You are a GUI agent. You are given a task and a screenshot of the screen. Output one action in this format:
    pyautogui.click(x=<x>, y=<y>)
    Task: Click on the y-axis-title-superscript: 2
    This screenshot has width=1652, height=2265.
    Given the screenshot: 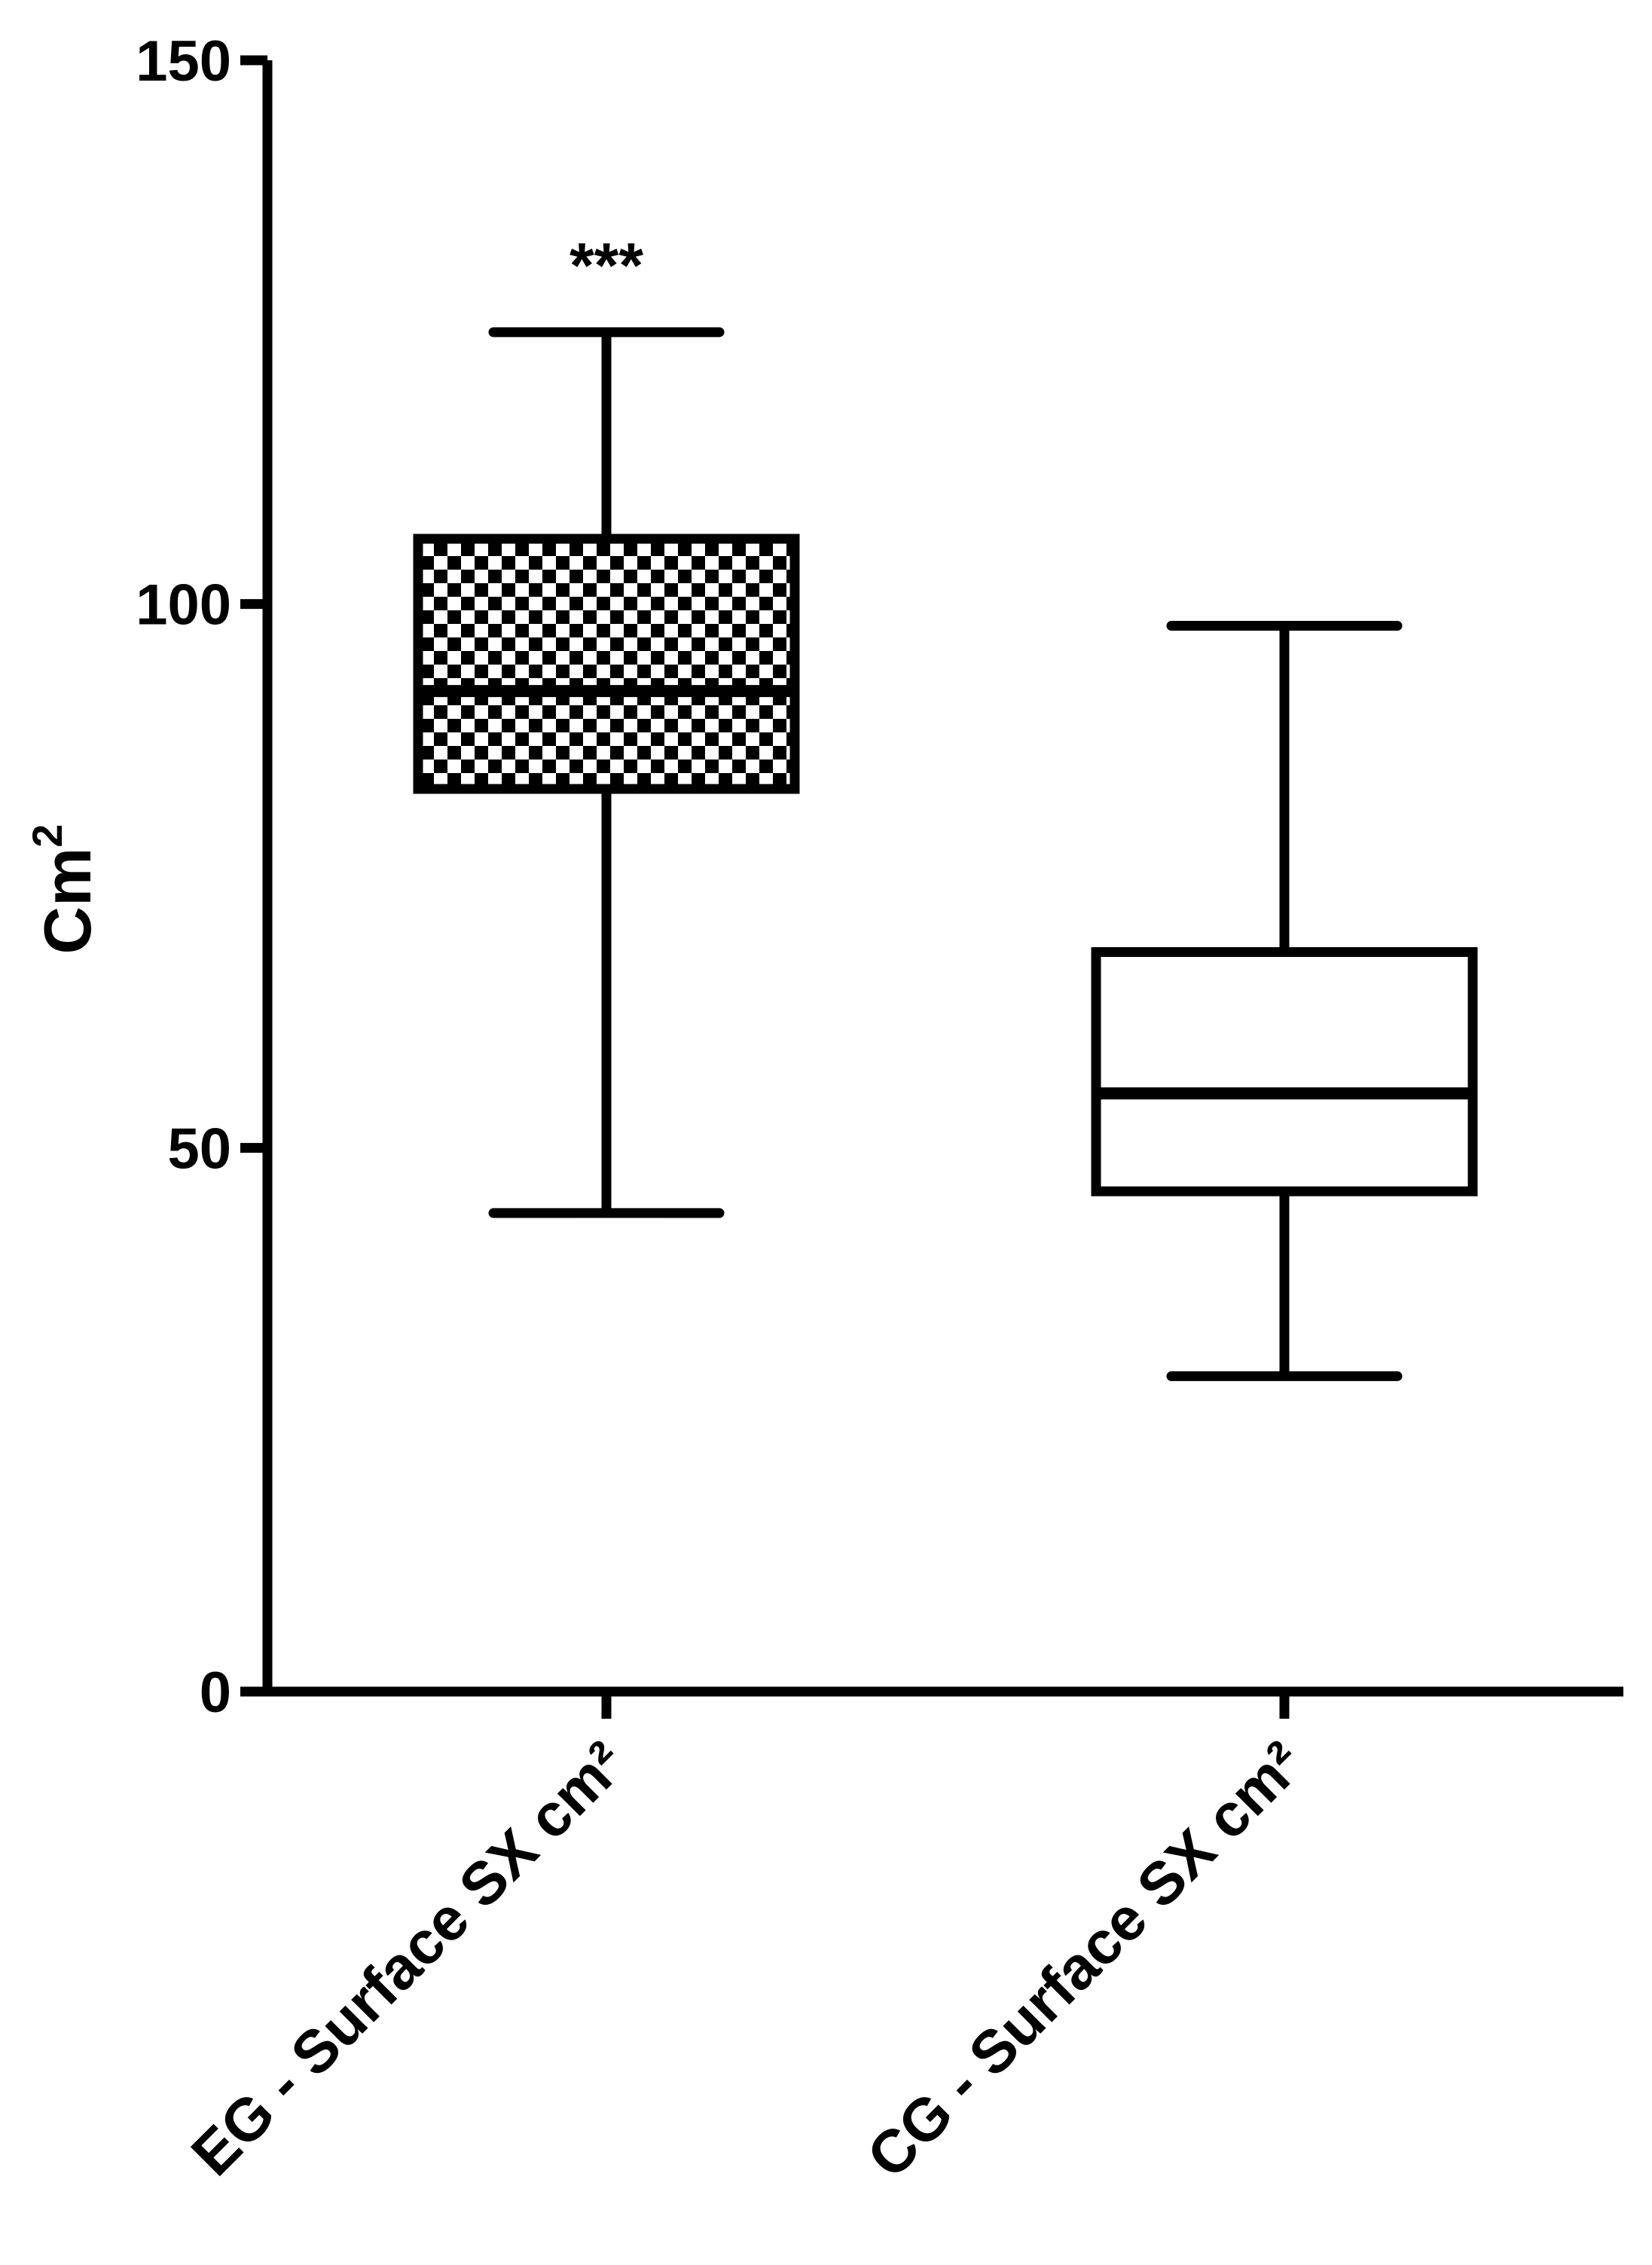 What is the action you would take?
    pyautogui.click(x=47, y=836)
    